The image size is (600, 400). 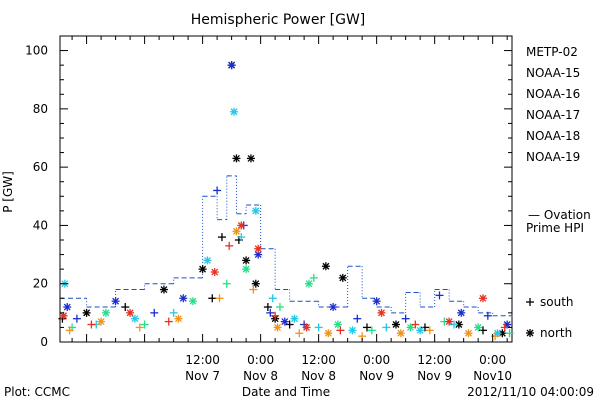 I want to click on x-tick-label-date: Nov 7, so click(x=202, y=376).